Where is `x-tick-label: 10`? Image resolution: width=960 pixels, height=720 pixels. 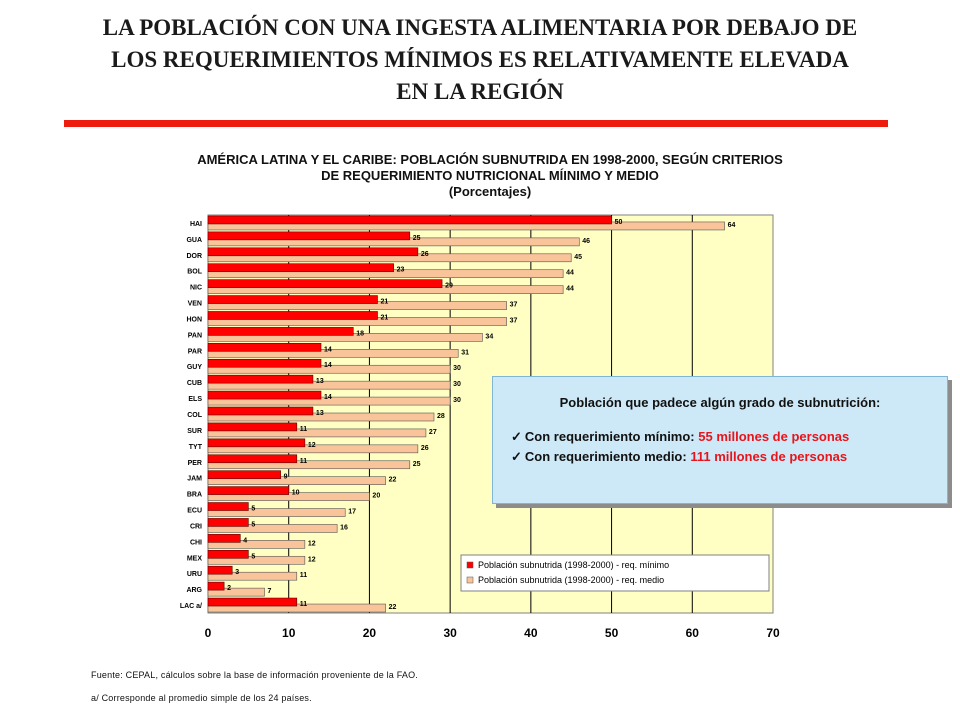 x-tick-label: 10 is located at coordinates (289, 633).